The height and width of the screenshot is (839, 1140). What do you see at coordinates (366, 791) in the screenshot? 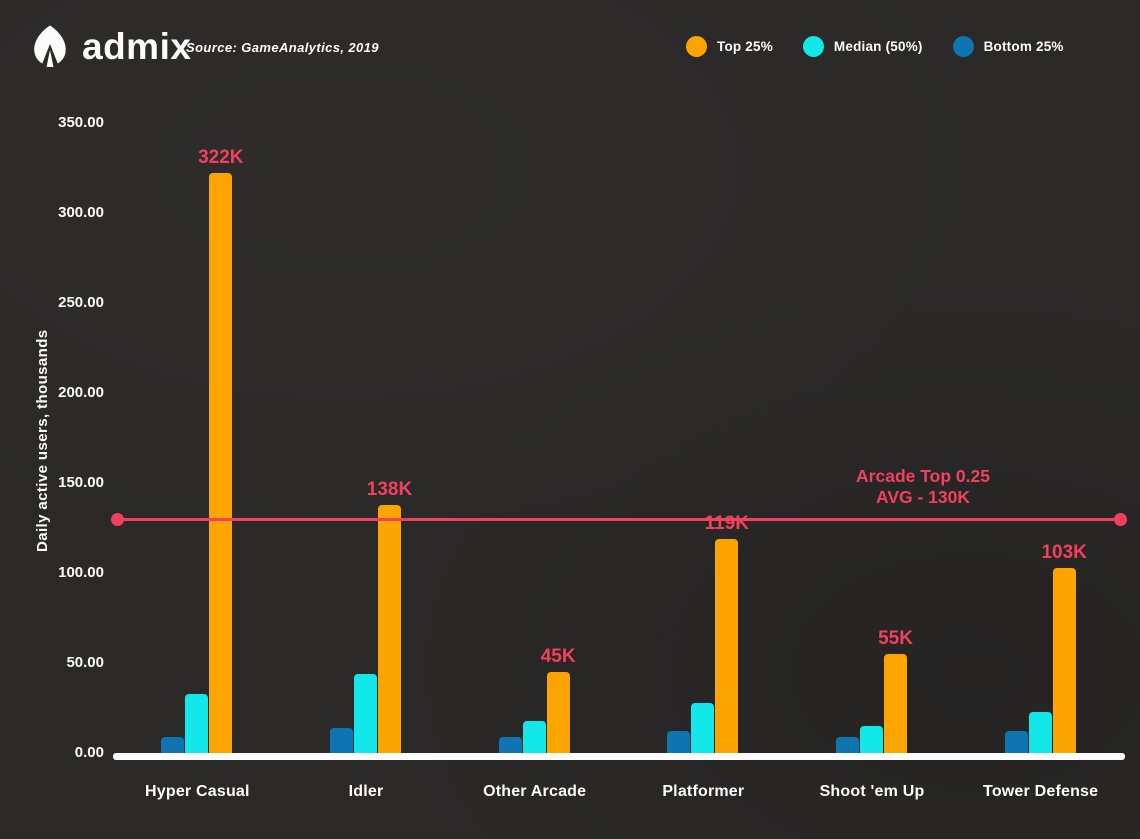
I see `x-axis-label-idler: Idler` at bounding box center [366, 791].